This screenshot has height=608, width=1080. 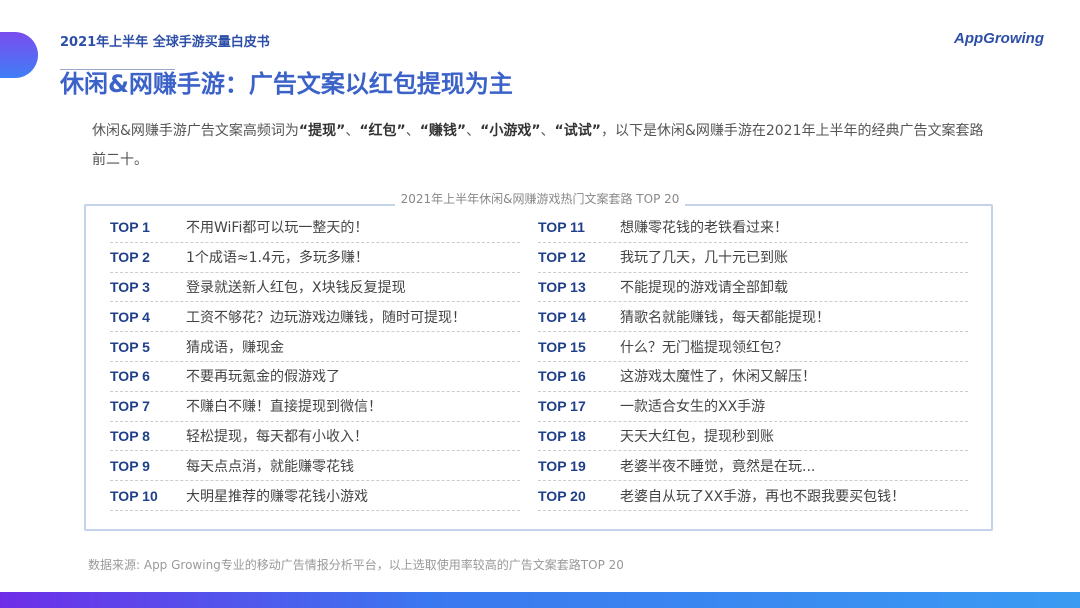 I want to click on table-row: TOP 1 不用WiFi都可以玩一整天的！, so click(x=315, y=228).